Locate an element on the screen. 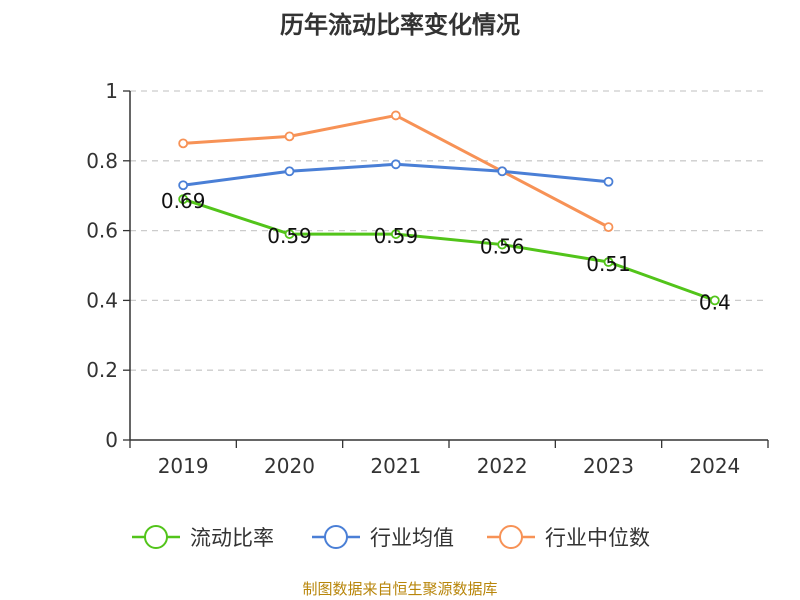 The image size is (800, 600). y-tick-label: 0.6 is located at coordinates (102, 231).